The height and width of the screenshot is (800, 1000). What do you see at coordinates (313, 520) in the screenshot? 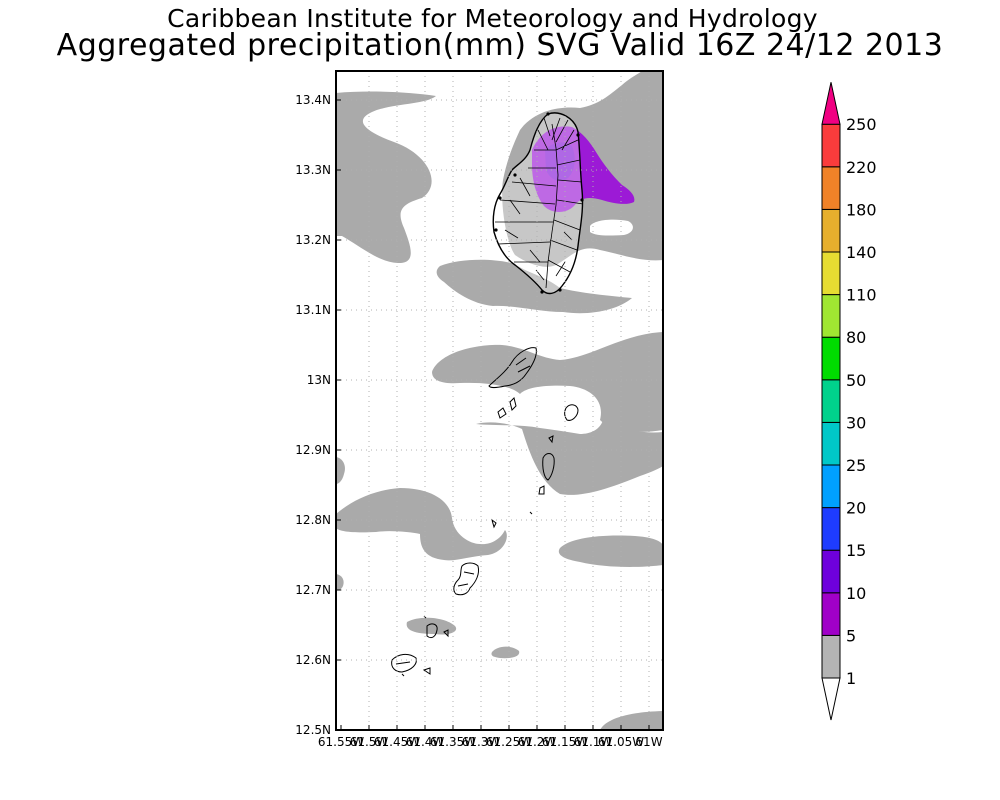
I see `latitude-label: 12.8N` at bounding box center [313, 520].